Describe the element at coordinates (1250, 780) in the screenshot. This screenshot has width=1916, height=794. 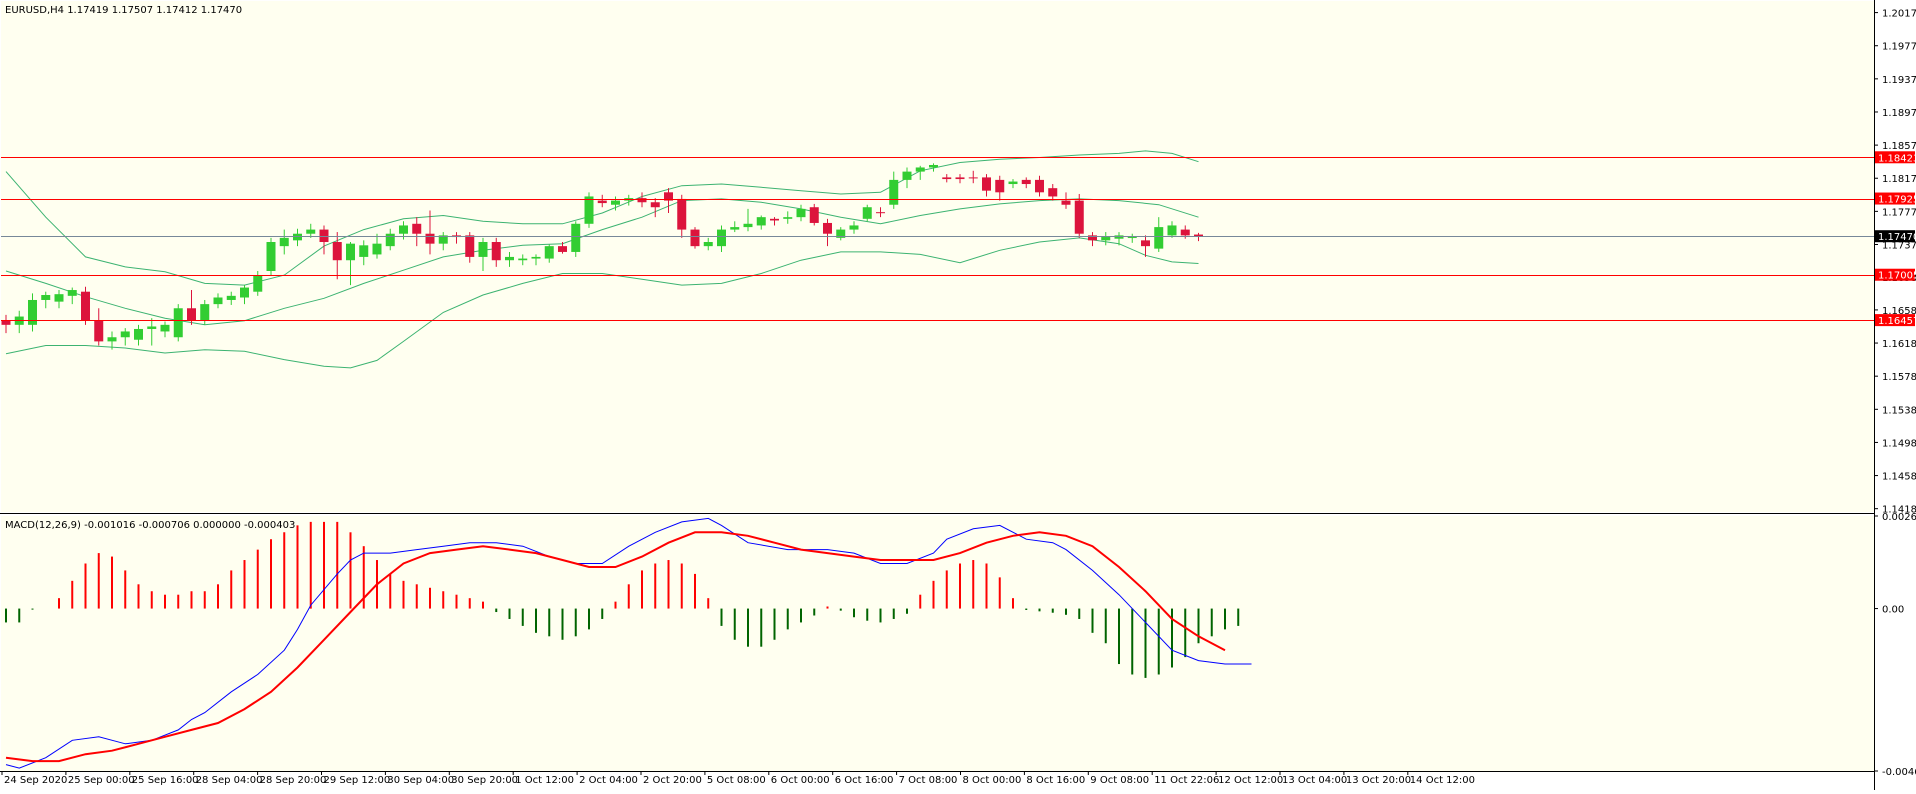
I see `time-tick-label: 12 Oct 12:00` at that location.